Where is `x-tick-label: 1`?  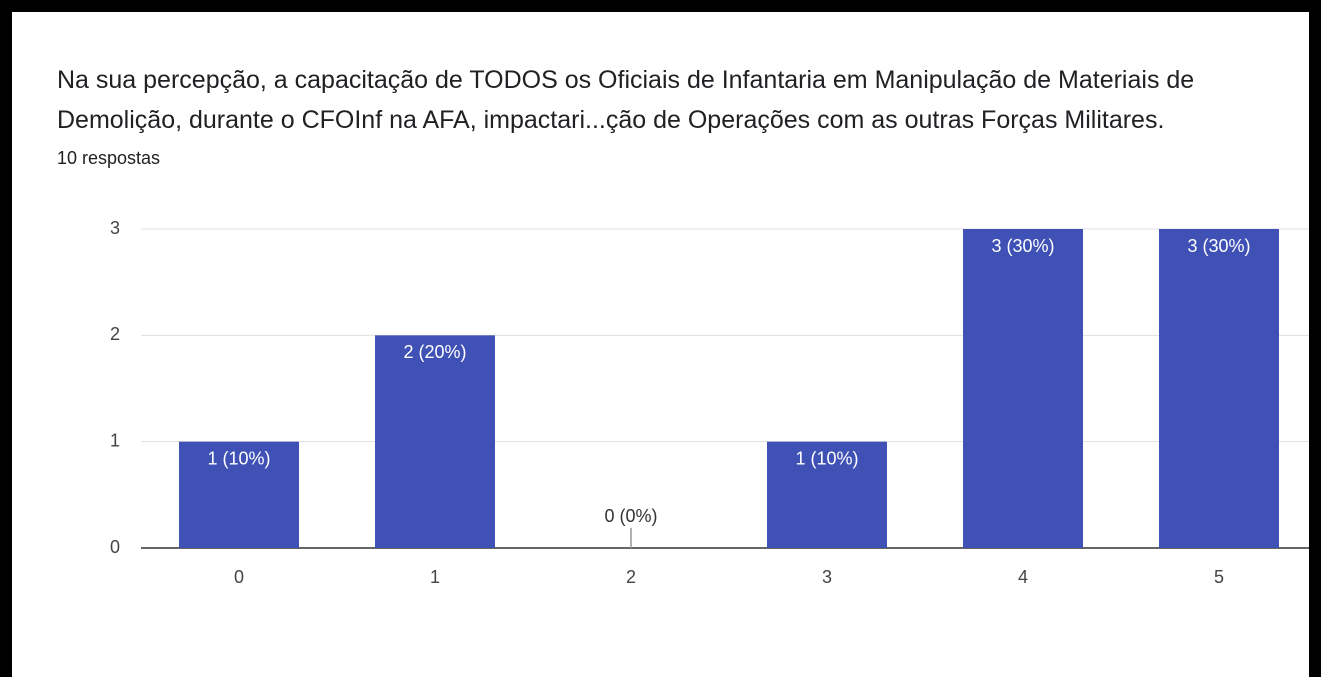 x-tick-label: 1 is located at coordinates (435, 577).